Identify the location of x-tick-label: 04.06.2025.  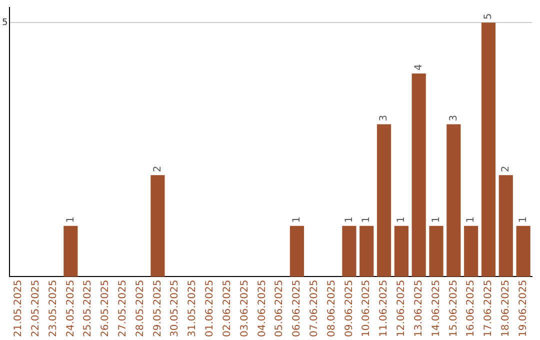
(262, 309).